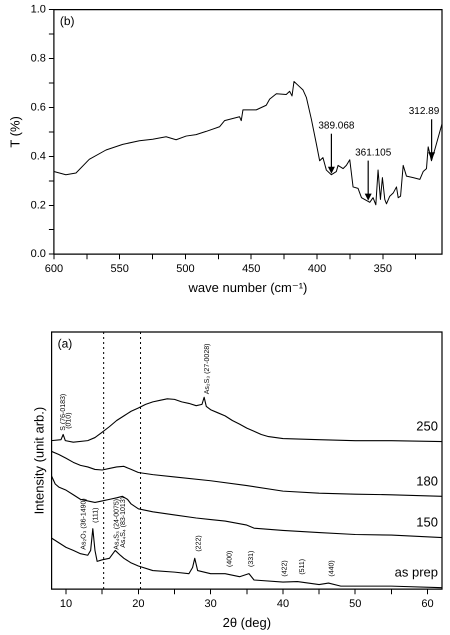 This screenshot has height=635, width=450. What do you see at coordinates (38, 58) in the screenshot?
I see `y-tick-label: 0.8` at bounding box center [38, 58].